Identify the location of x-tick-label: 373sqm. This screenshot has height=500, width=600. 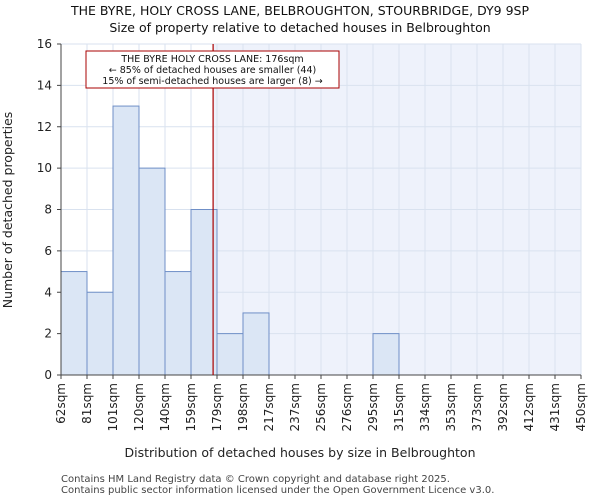
(477, 407).